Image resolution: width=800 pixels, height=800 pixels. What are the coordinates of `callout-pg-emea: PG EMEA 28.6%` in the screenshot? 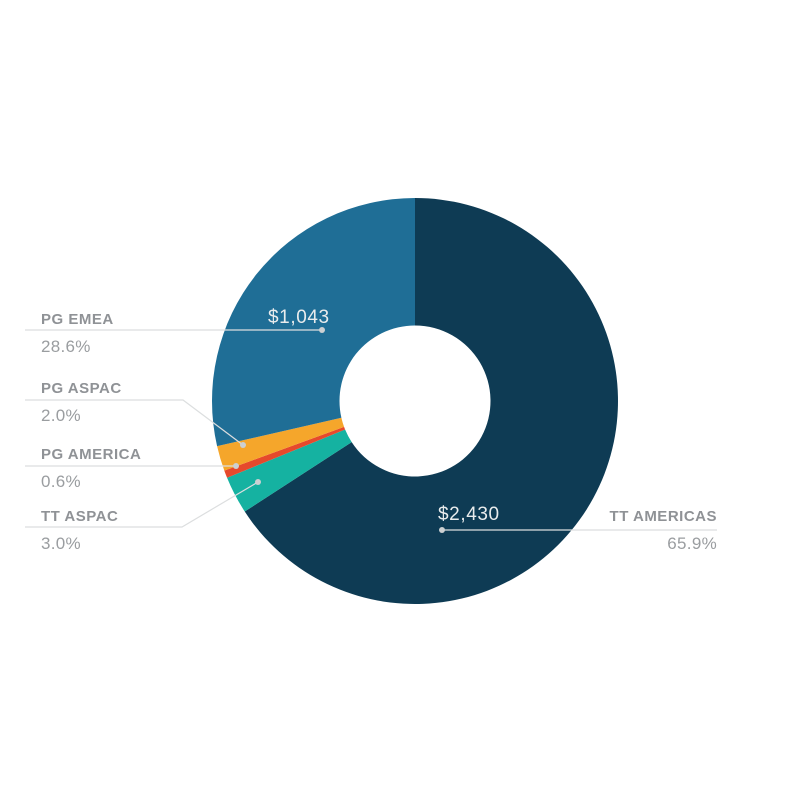 It's located at (135, 333).